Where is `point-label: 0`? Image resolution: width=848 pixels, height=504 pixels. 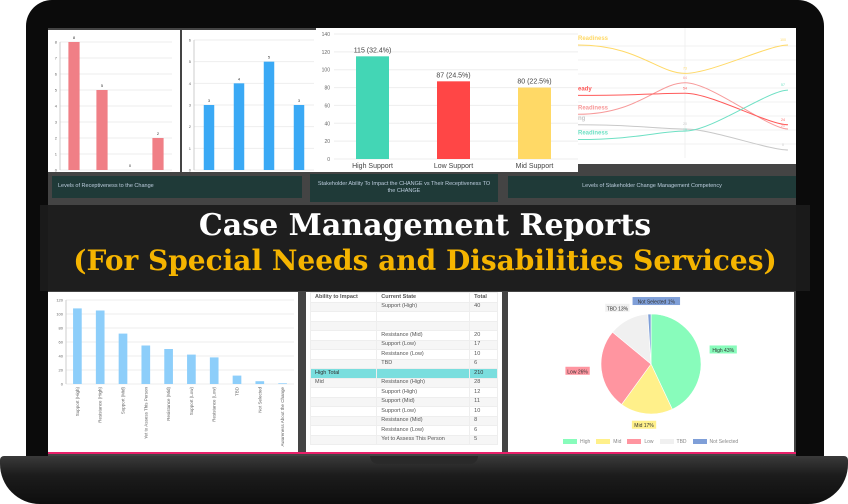 point-label: 0 is located at coordinates (783, 145).